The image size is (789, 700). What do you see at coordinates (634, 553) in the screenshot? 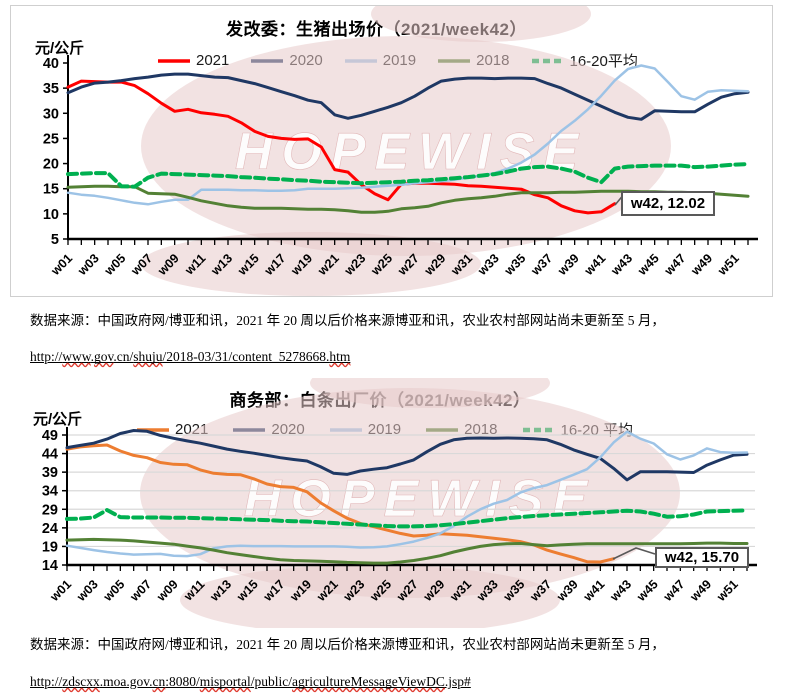
I see `annotation-leader-line` at bounding box center [634, 553].